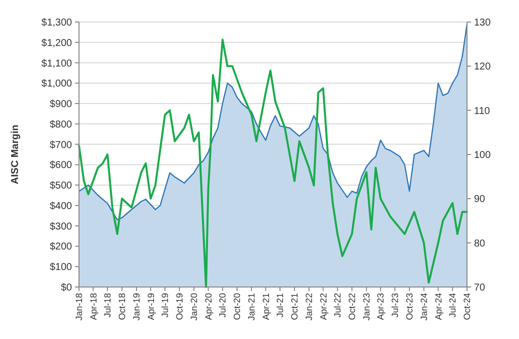 The height and width of the screenshot is (339, 519). Describe the element at coordinates (79, 307) in the screenshot. I see `x-tick-label: Jan-18` at that location.